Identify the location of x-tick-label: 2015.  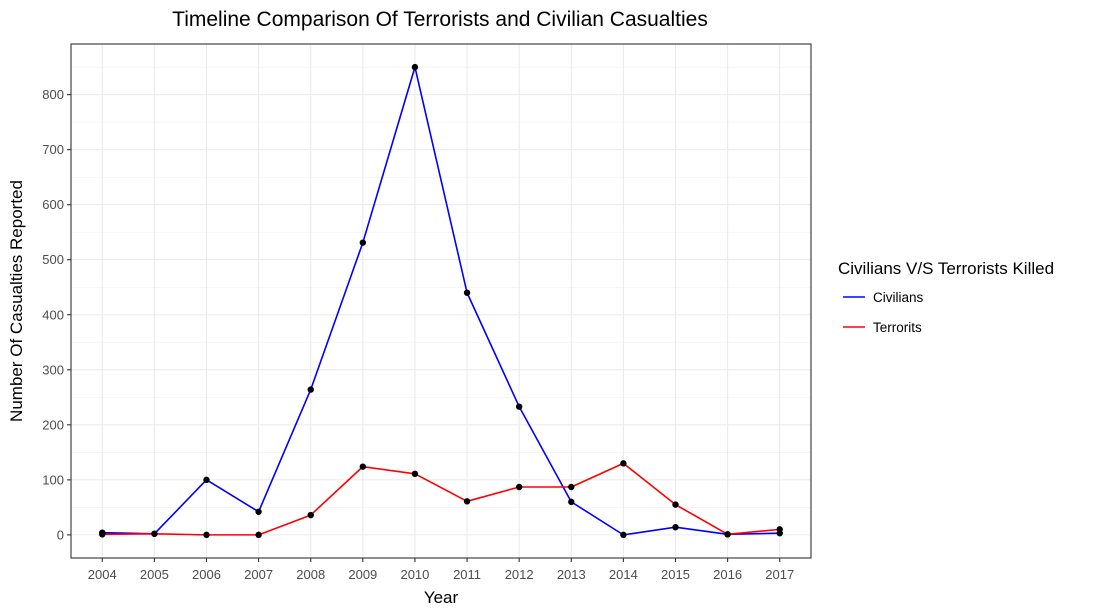
(675, 574).